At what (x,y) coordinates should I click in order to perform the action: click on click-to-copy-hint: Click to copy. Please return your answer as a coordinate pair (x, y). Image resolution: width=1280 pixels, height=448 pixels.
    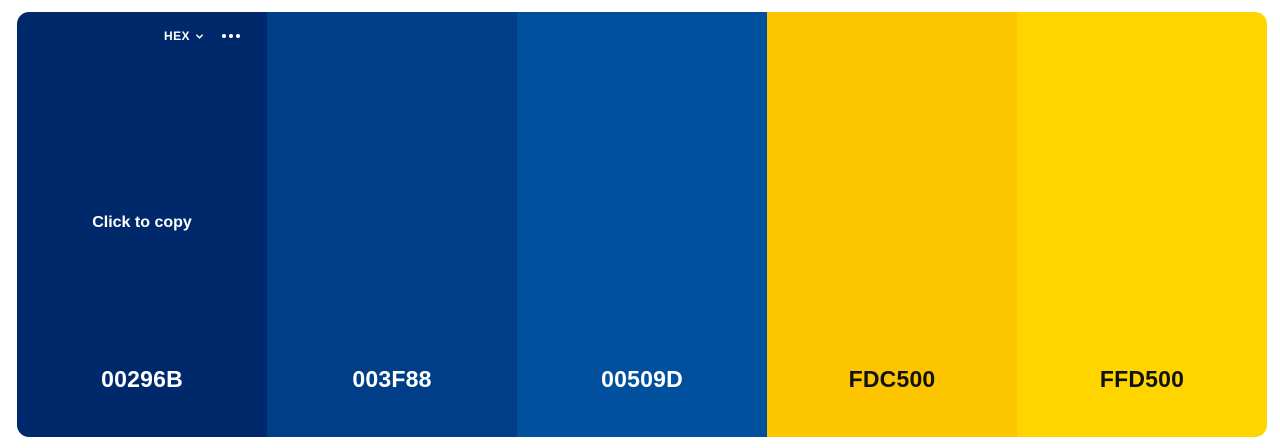
    Looking at the image, I should click on (142, 222).